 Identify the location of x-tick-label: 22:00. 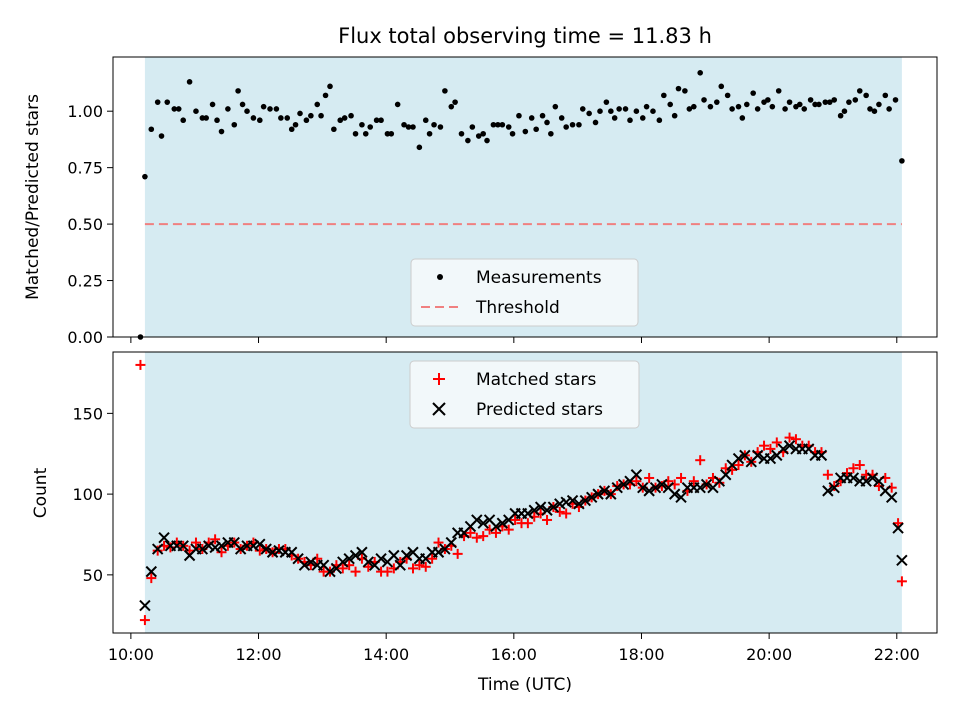
(897, 654).